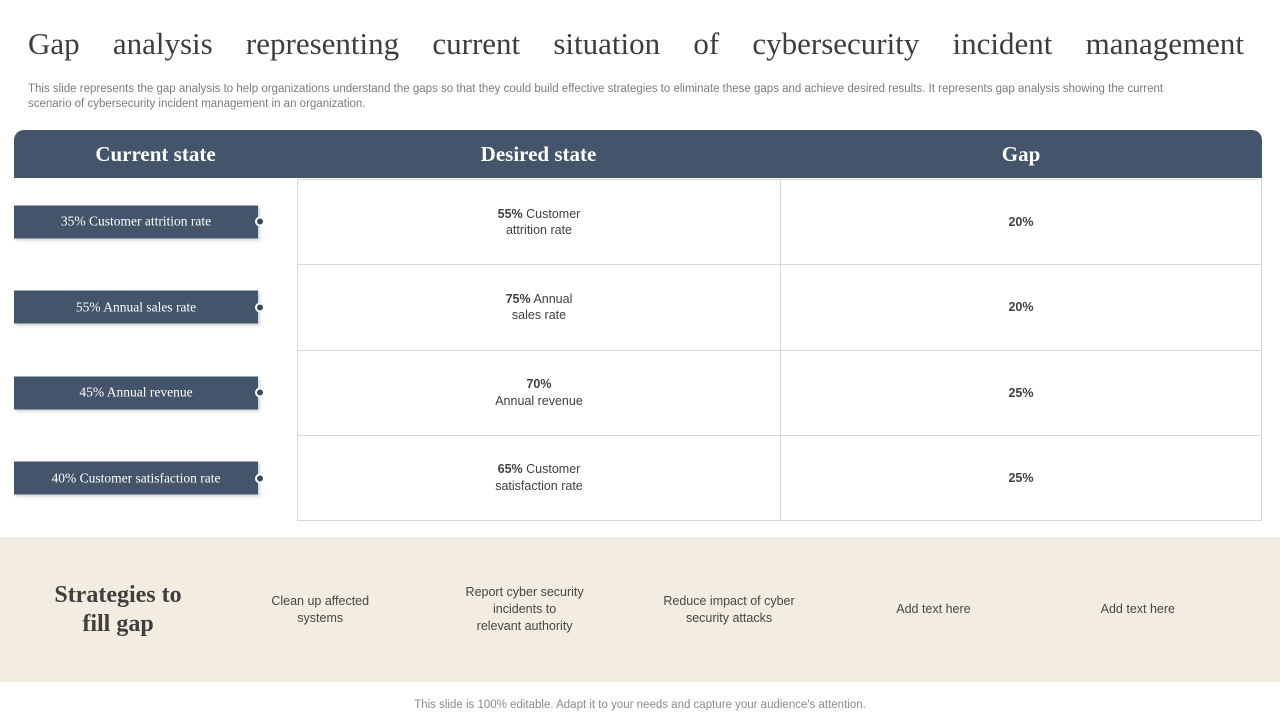 This screenshot has width=1280, height=720. What do you see at coordinates (136, 221) in the screenshot?
I see `current-state-label: 35% Customer attrition rate` at bounding box center [136, 221].